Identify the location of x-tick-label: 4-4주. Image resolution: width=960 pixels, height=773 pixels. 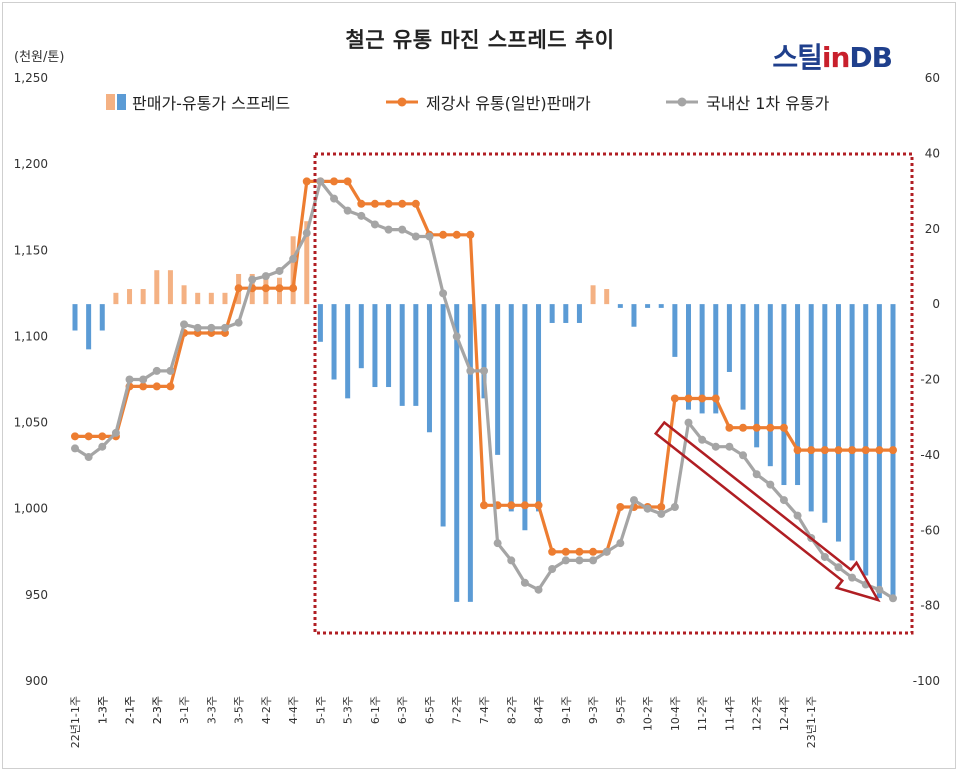
(293, 710).